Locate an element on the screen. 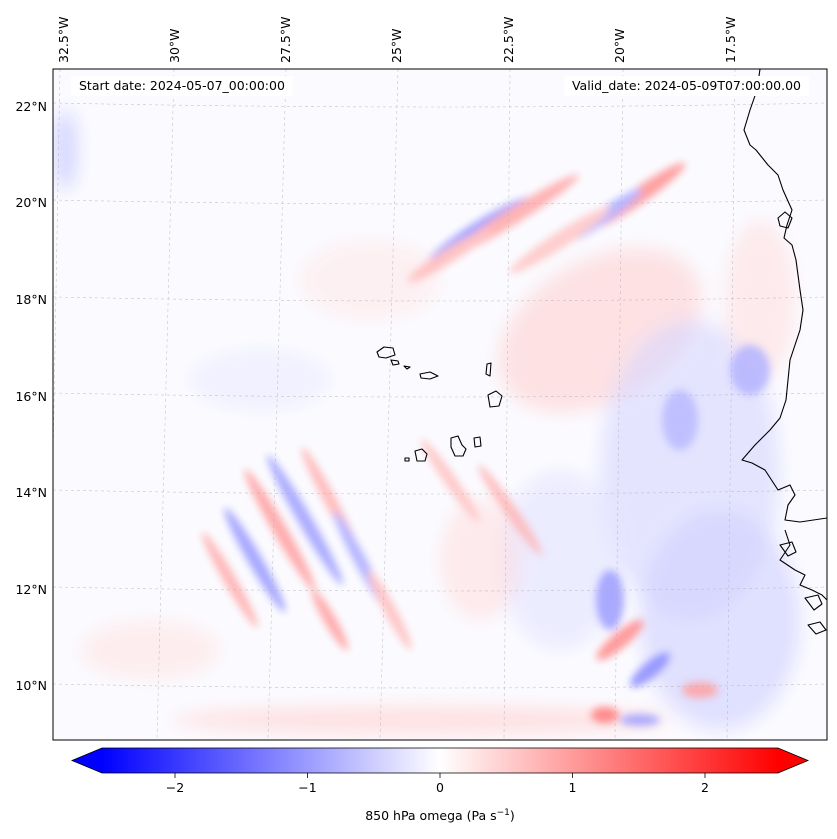  colorbar-tick-label: 2 is located at coordinates (705, 787).